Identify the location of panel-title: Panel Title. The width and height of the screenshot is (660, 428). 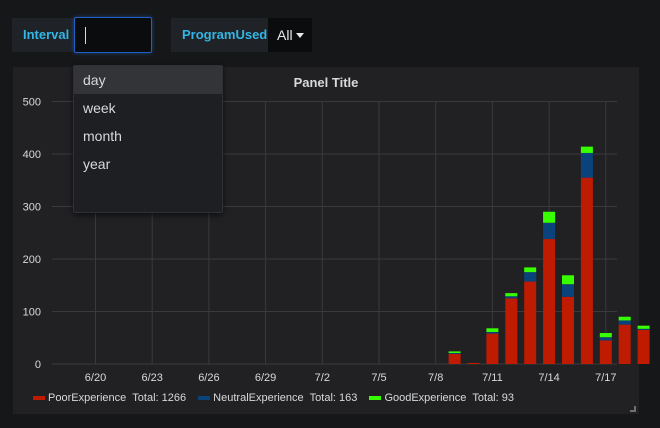
(326, 82).